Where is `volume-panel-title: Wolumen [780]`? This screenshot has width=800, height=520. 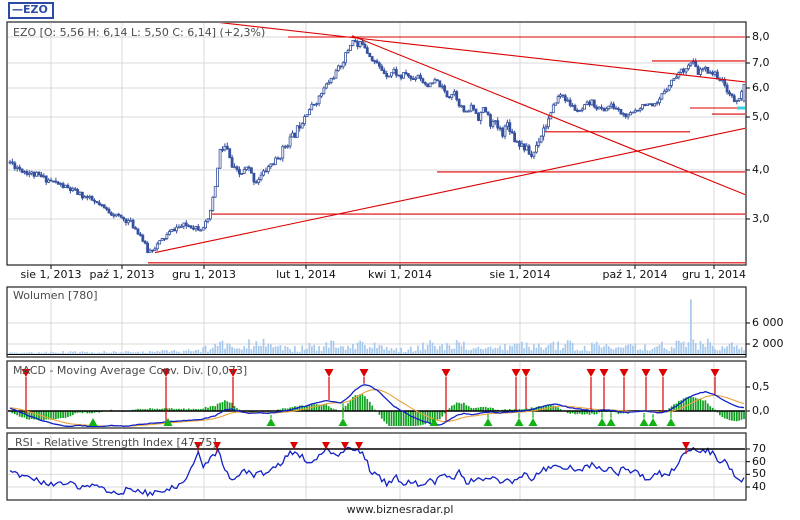
volume-panel-title: Wolumen [780] is located at coordinates (55, 295).